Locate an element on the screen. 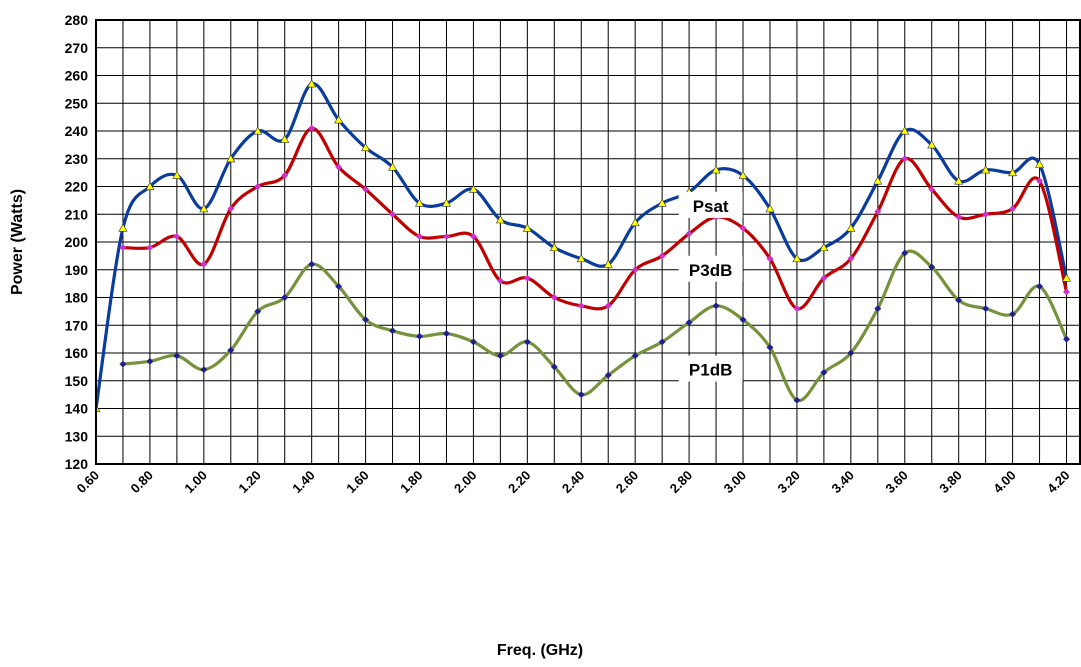  x-tick-label: 2.40 is located at coordinates (573, 482).